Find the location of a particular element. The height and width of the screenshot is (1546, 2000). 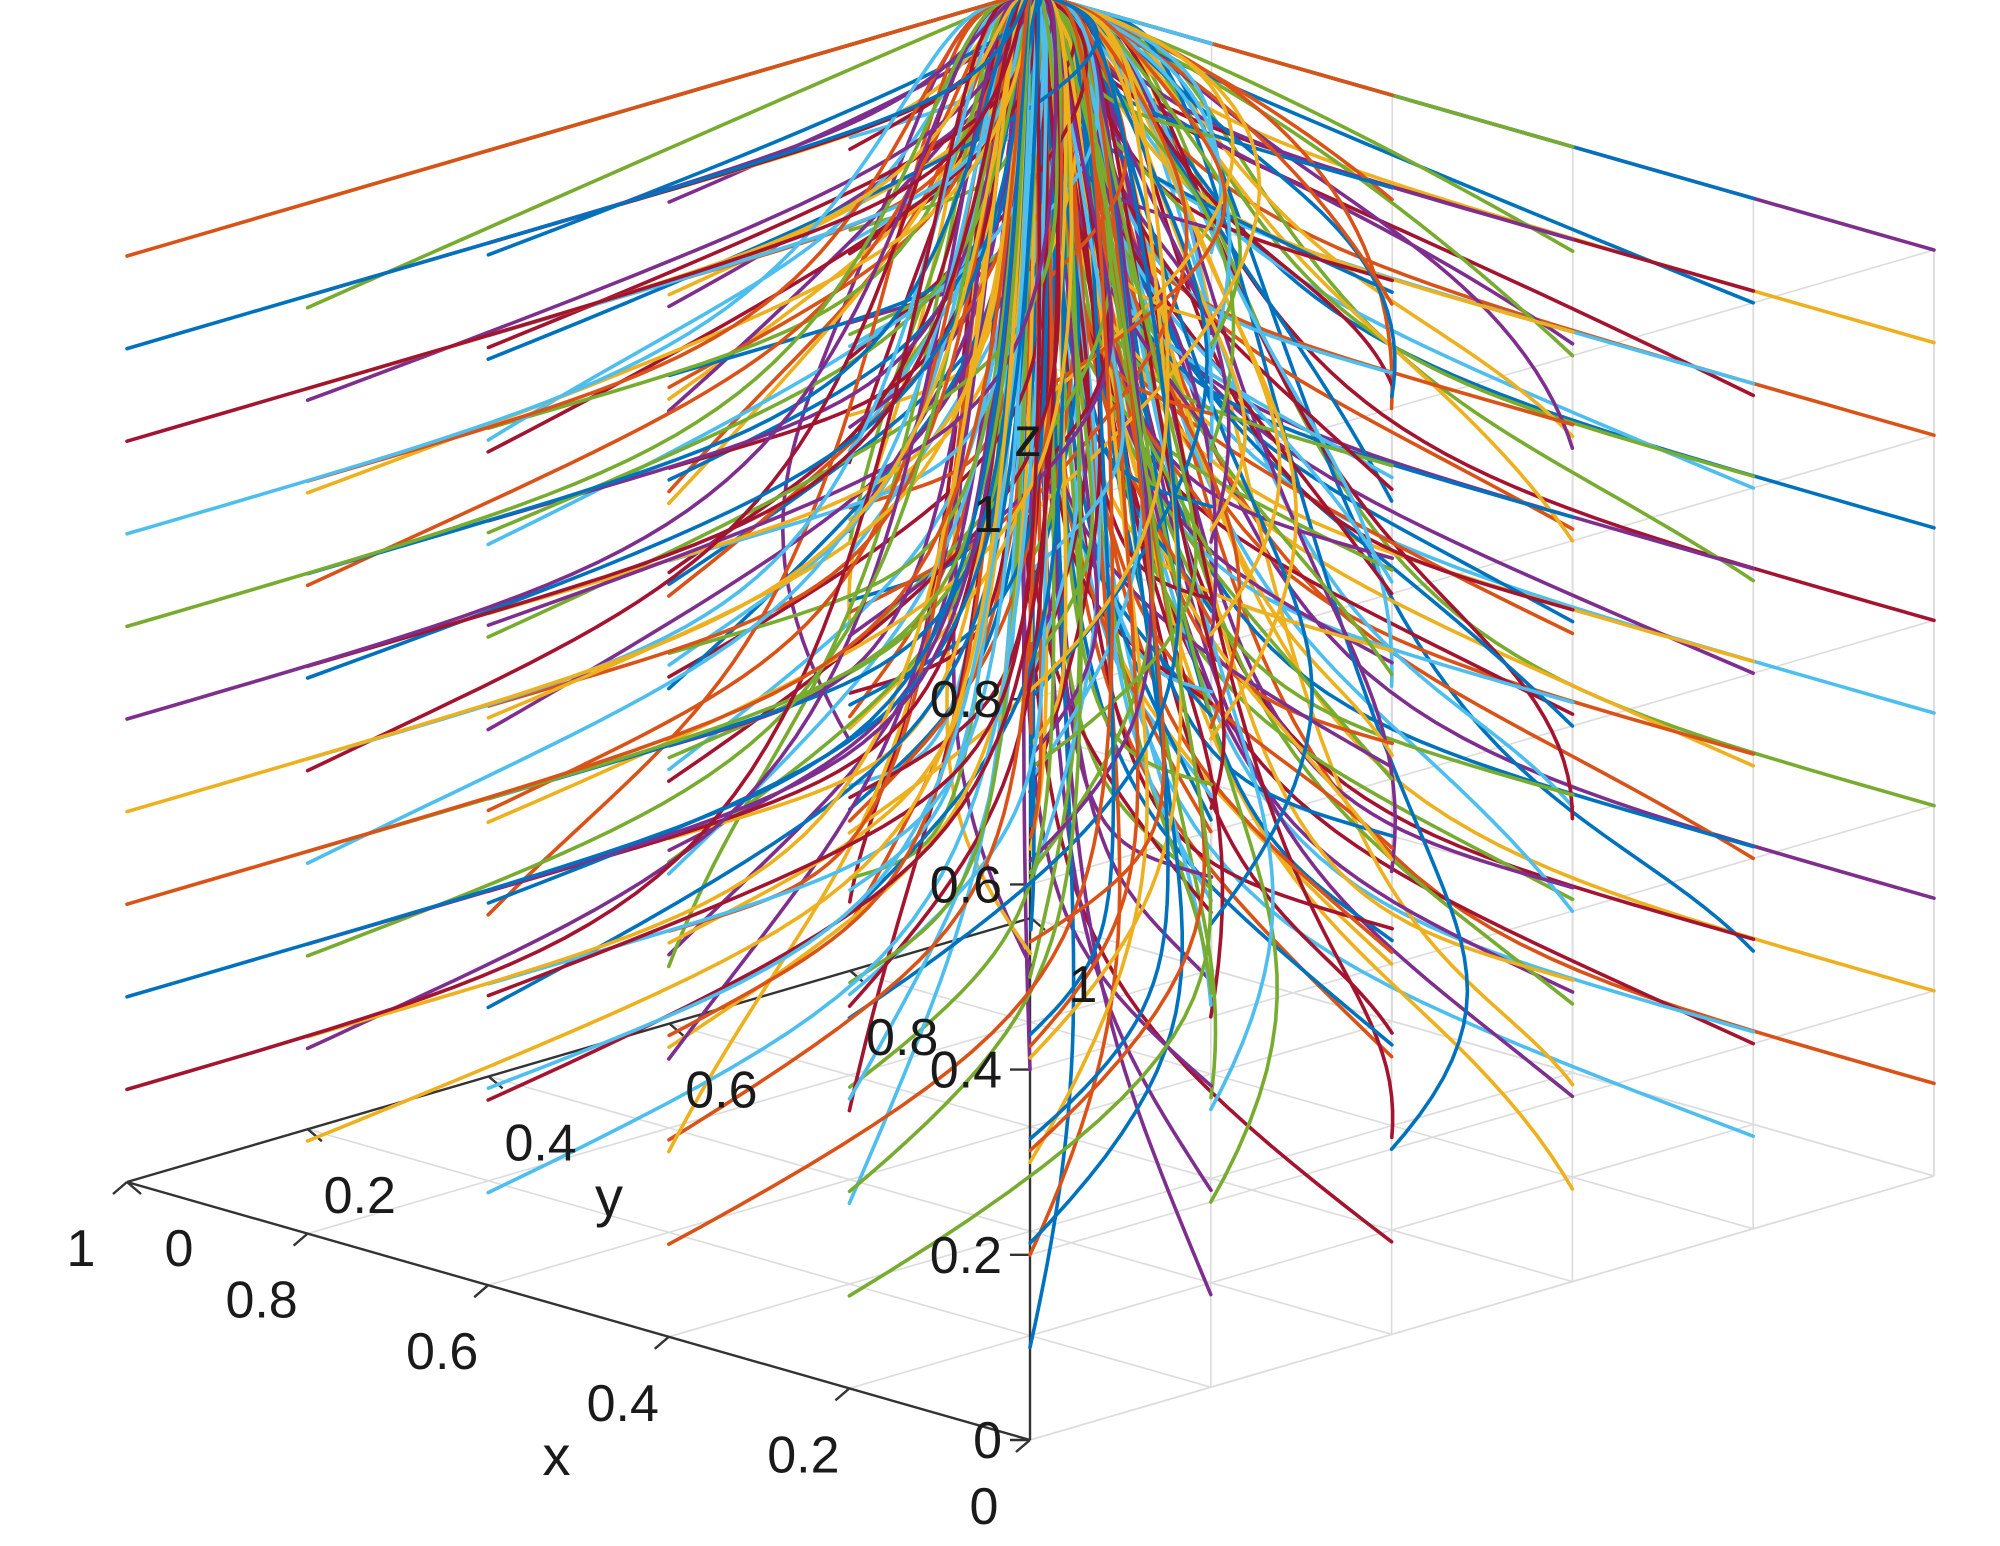

y-tick-label-5: 1 is located at coordinates (1083, 985).